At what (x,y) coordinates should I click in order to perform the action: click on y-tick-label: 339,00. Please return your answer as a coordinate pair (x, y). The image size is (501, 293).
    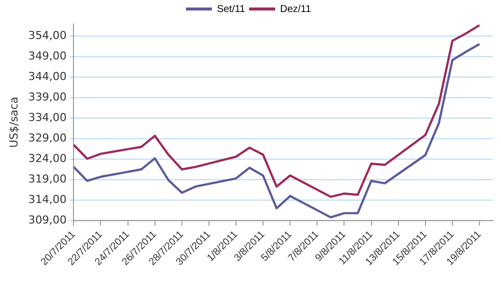
    Looking at the image, I should click on (47, 97).